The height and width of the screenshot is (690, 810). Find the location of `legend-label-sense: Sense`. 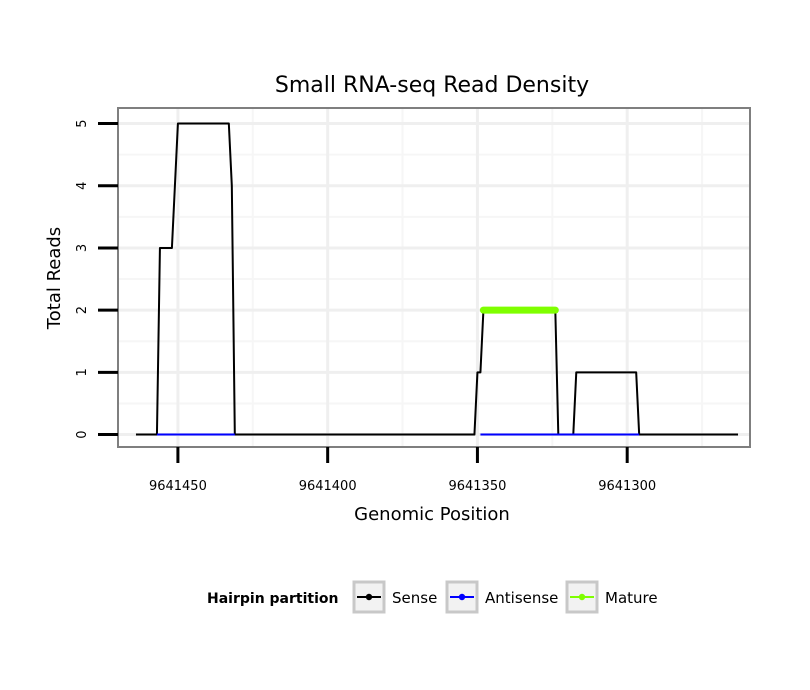

legend-label-sense: Sense is located at coordinates (414, 598).